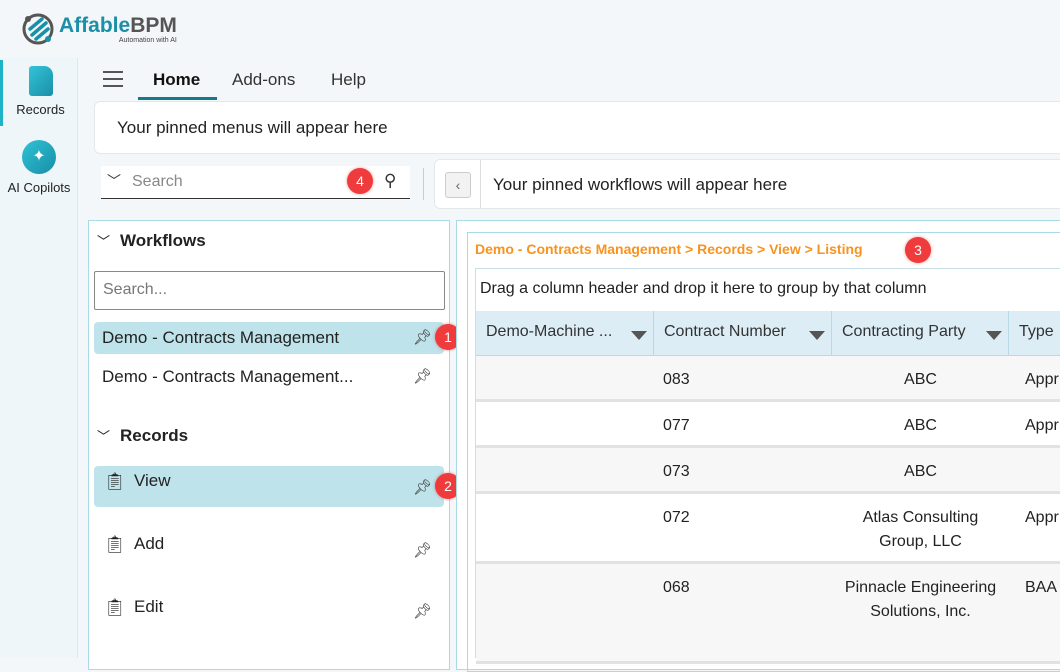 The width and height of the screenshot is (1060, 672). Describe the element at coordinates (360, 181) in the screenshot. I see `annotation-badge: 4` at that location.